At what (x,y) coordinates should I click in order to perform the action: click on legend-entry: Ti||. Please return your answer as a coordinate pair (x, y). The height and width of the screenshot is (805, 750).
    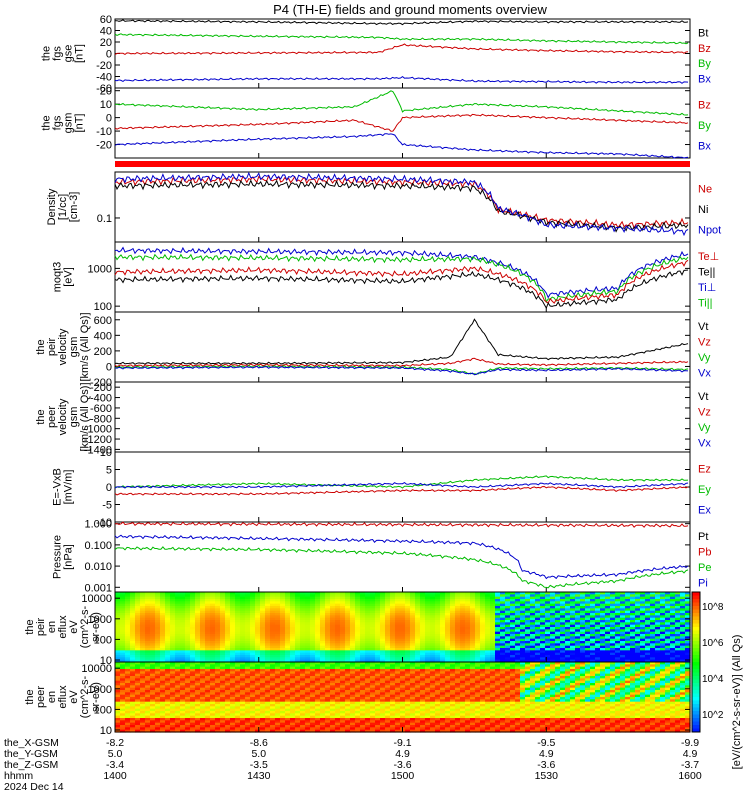
    Looking at the image, I should click on (705, 303).